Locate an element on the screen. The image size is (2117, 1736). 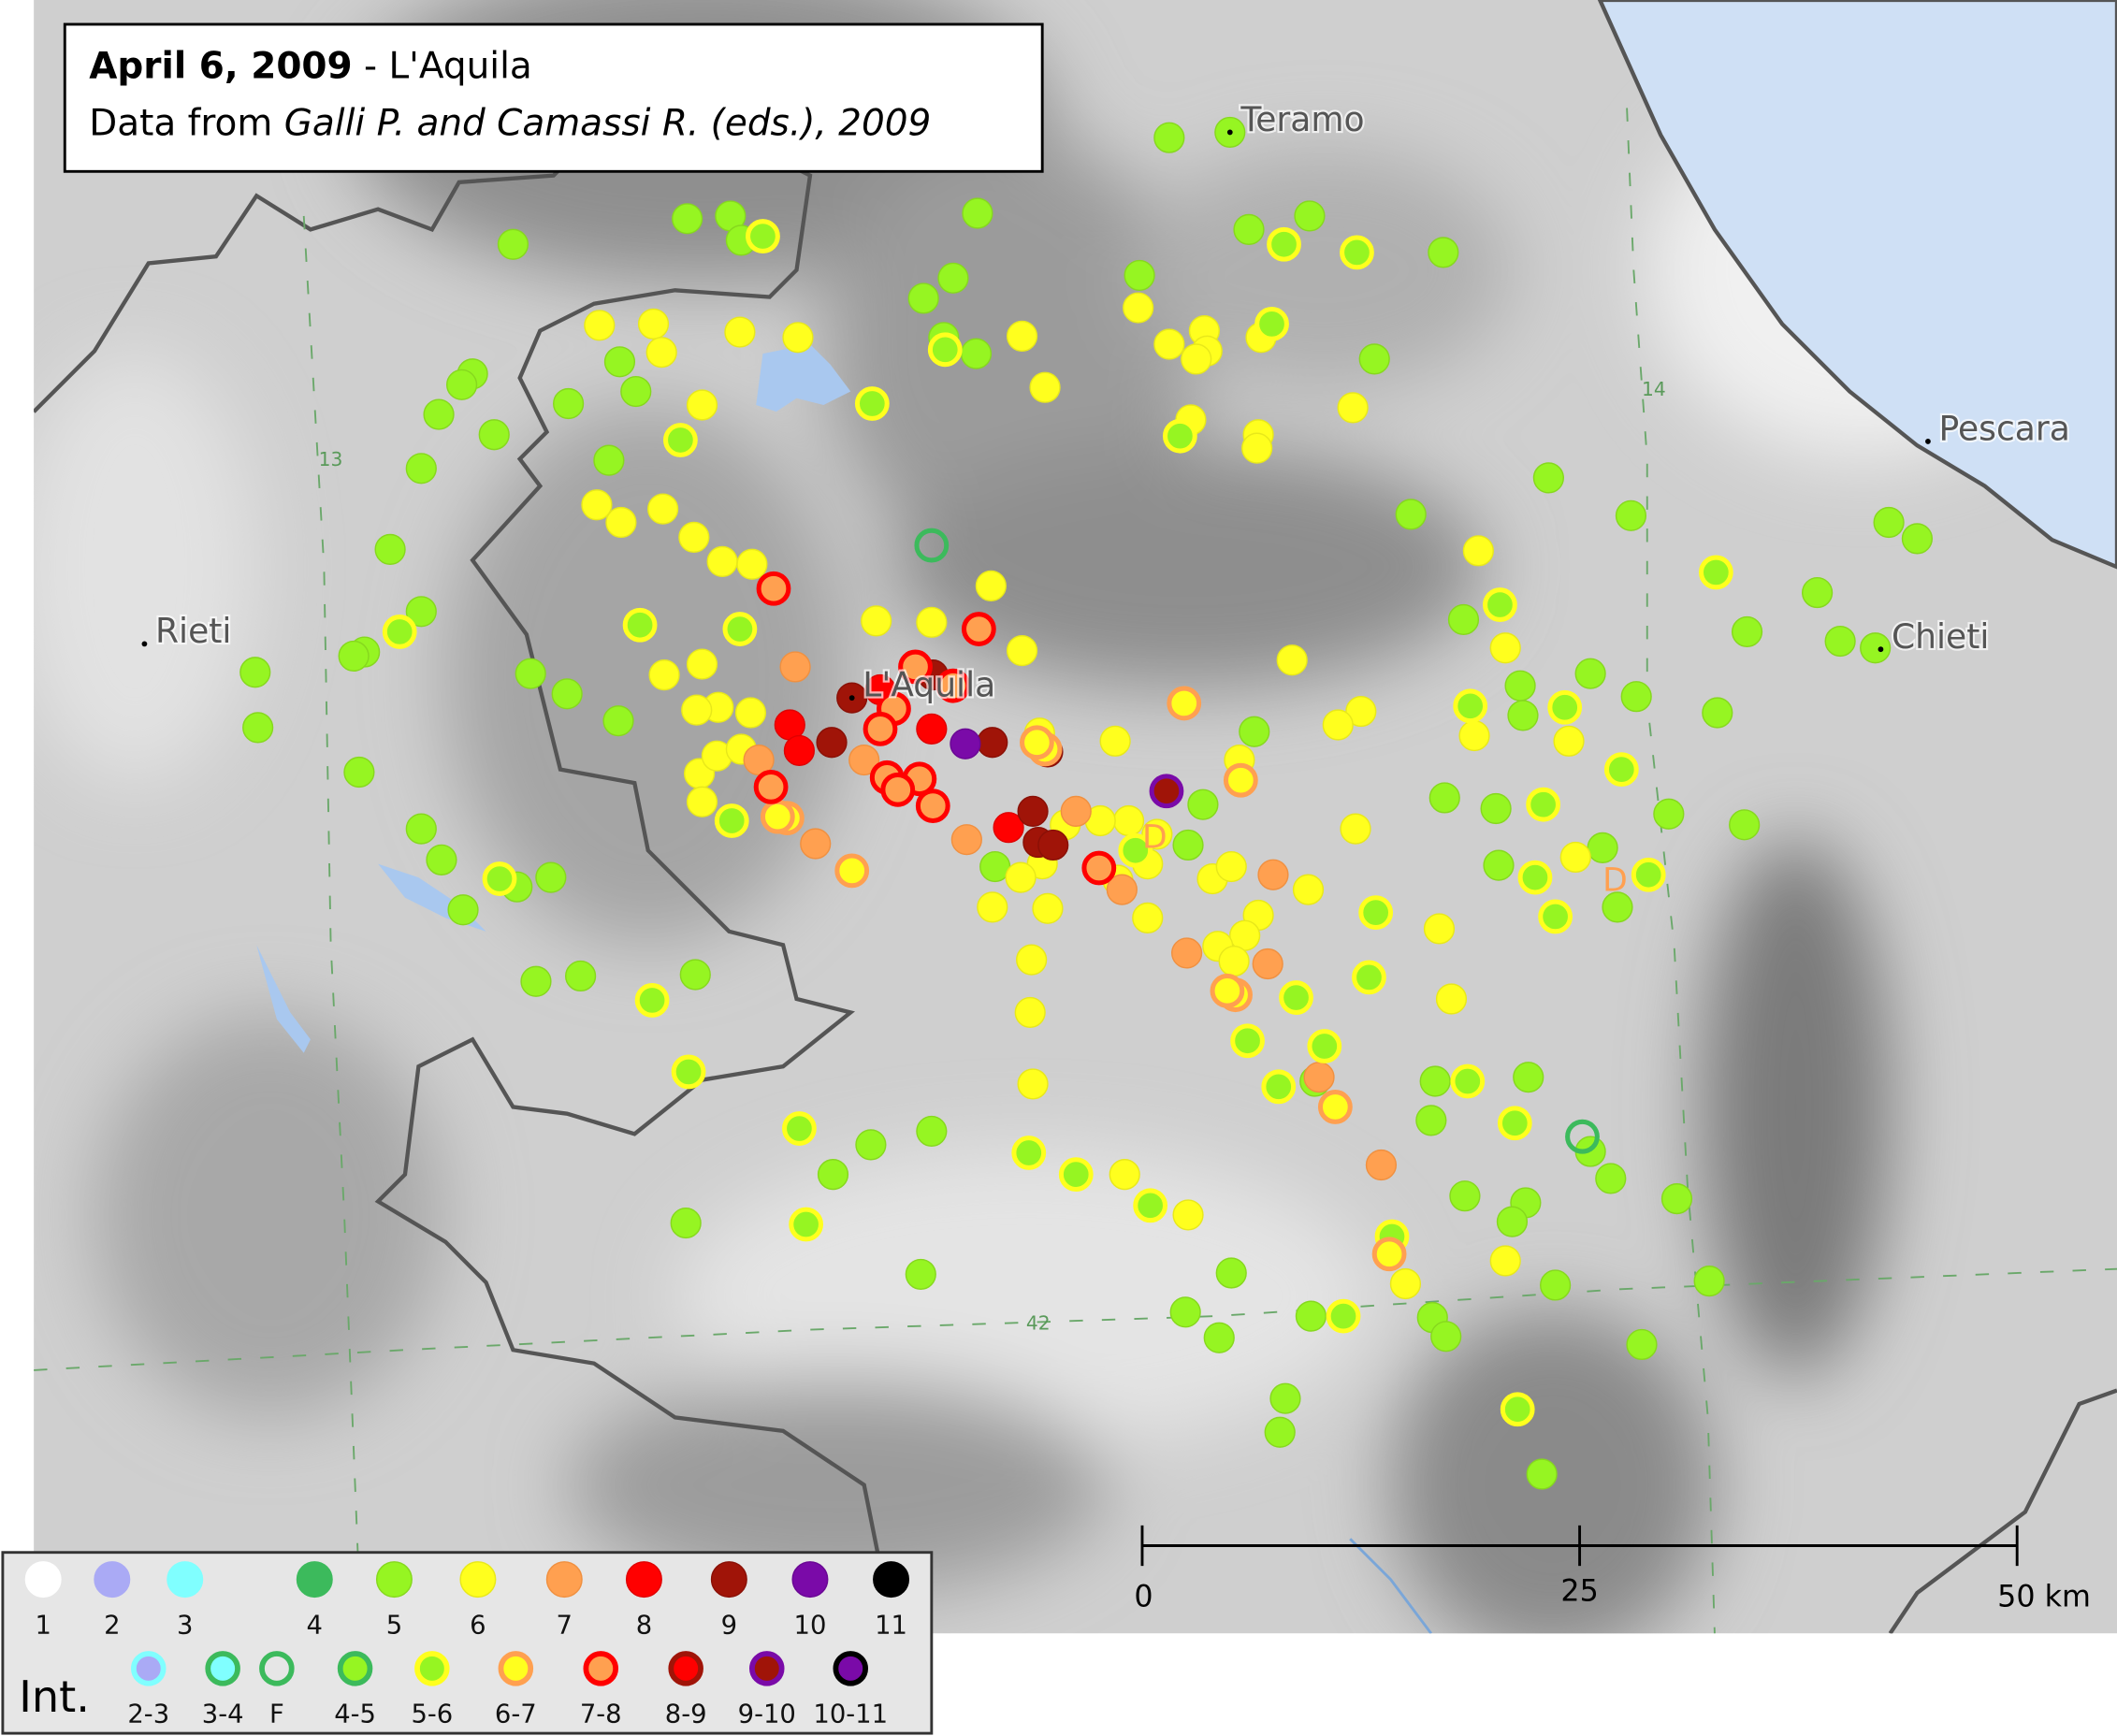
legend-label: 3 is located at coordinates (185, 1625).